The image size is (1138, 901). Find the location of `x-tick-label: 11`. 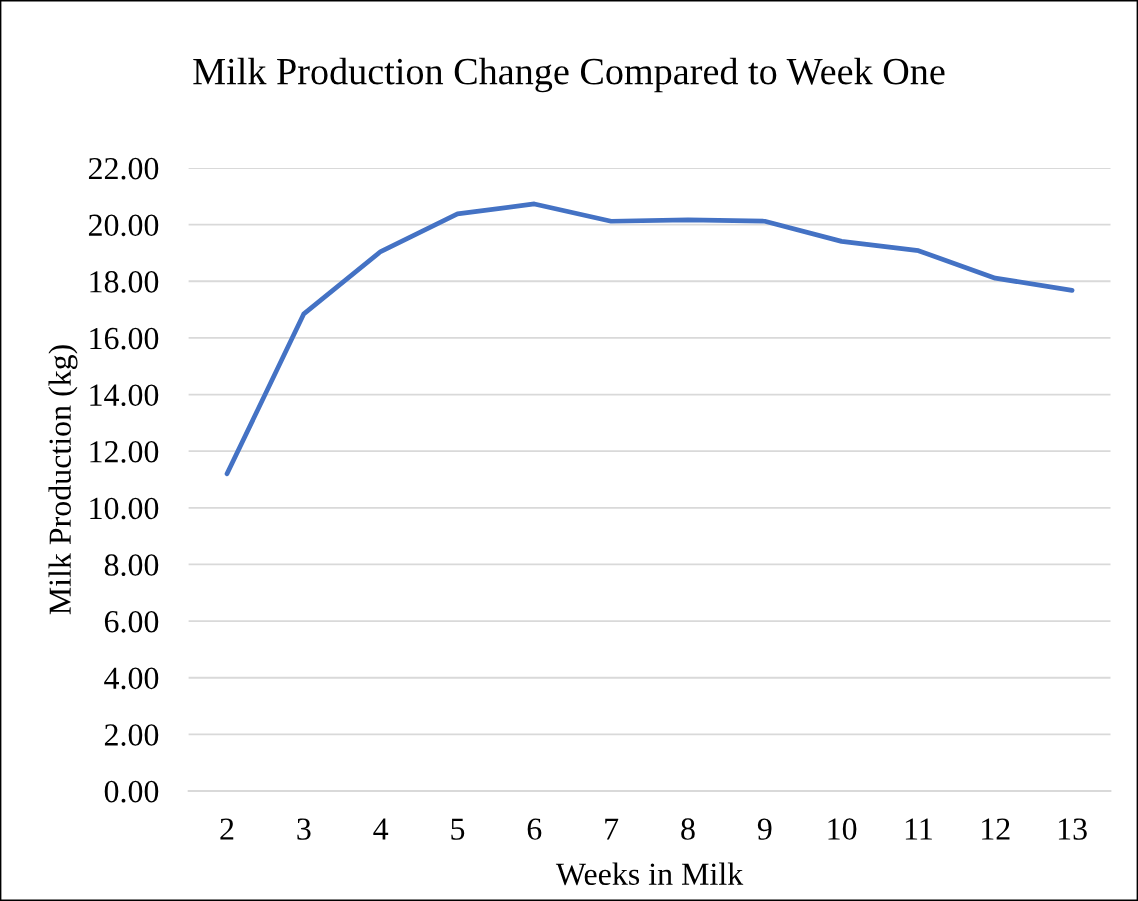

x-tick-label: 11 is located at coordinates (918, 829).